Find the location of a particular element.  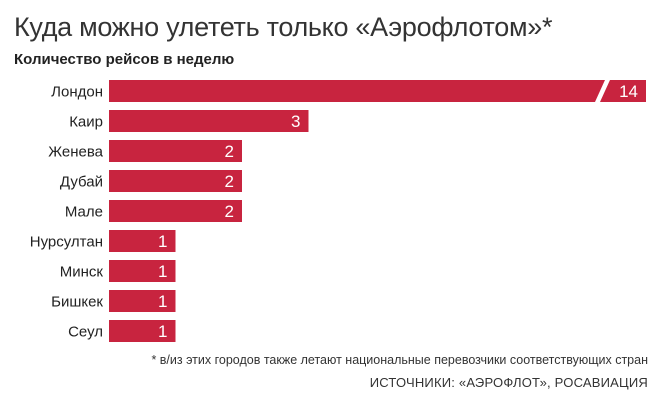

sources-line: ИСТОЧНИКИ: «АЭРОФЛОТ», РОСАВИАЦИЯ is located at coordinates (508, 382).